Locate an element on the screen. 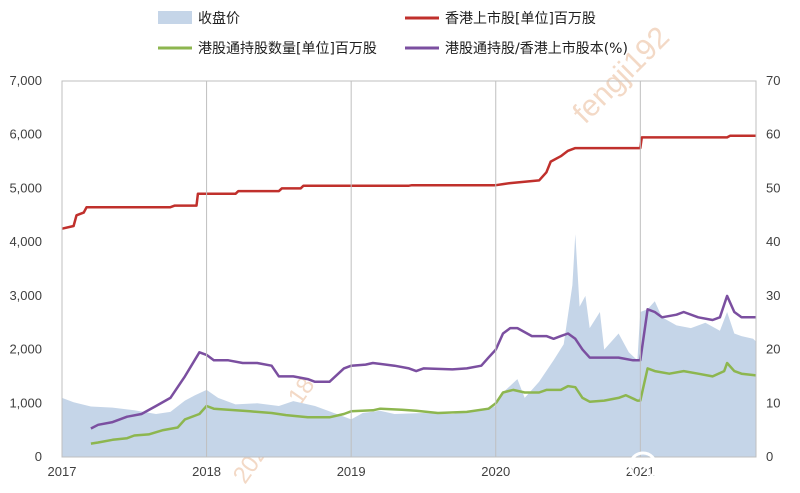  y-right-tick-label: 70 is located at coordinates (773, 80).